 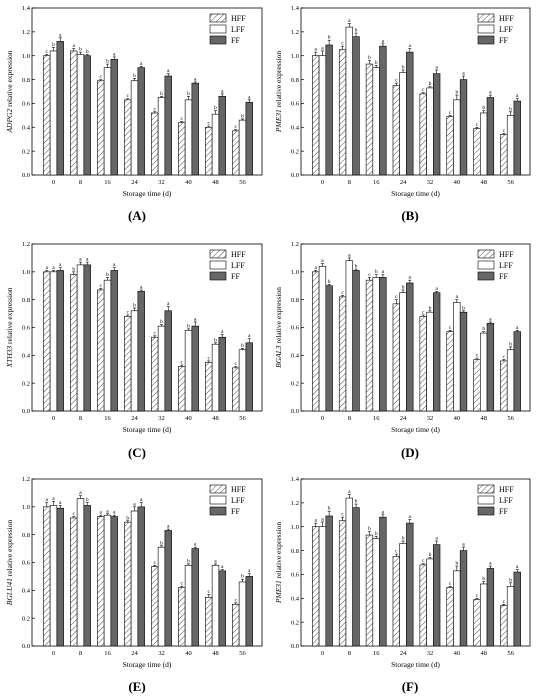 I want to click on gene-name: PME31, so click(x=278, y=592).